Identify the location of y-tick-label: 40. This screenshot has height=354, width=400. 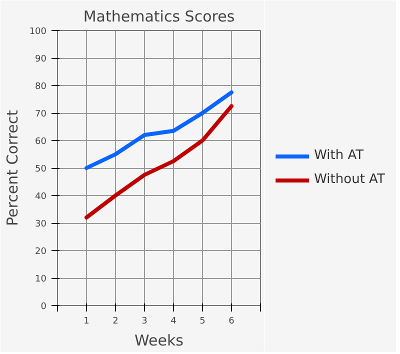
(41, 197).